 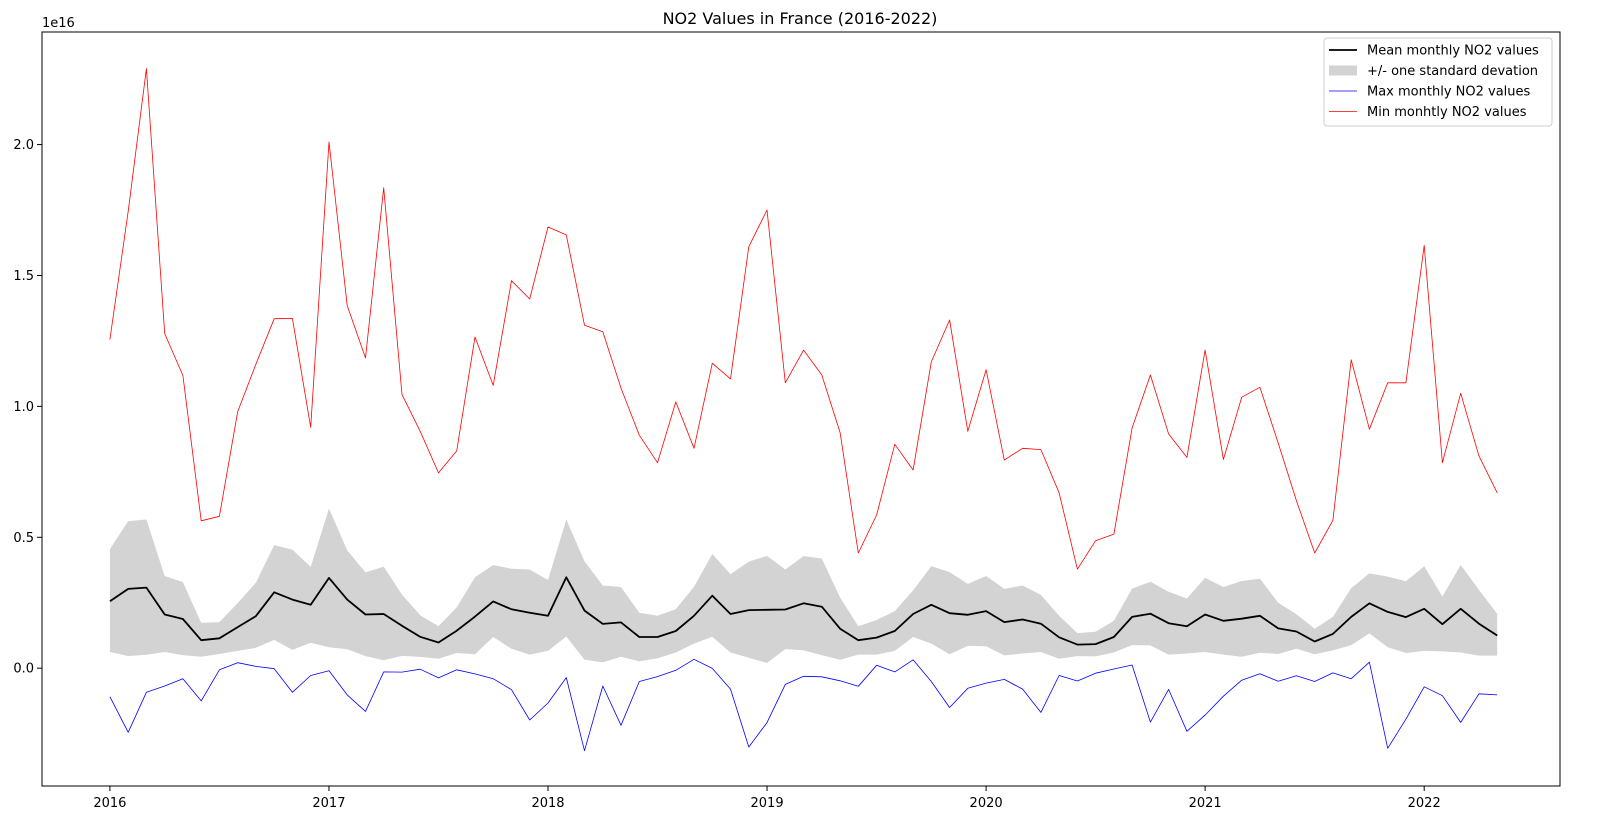 What do you see at coordinates (58, 23) in the screenshot?
I see `y-offset-label: 1e16` at bounding box center [58, 23].